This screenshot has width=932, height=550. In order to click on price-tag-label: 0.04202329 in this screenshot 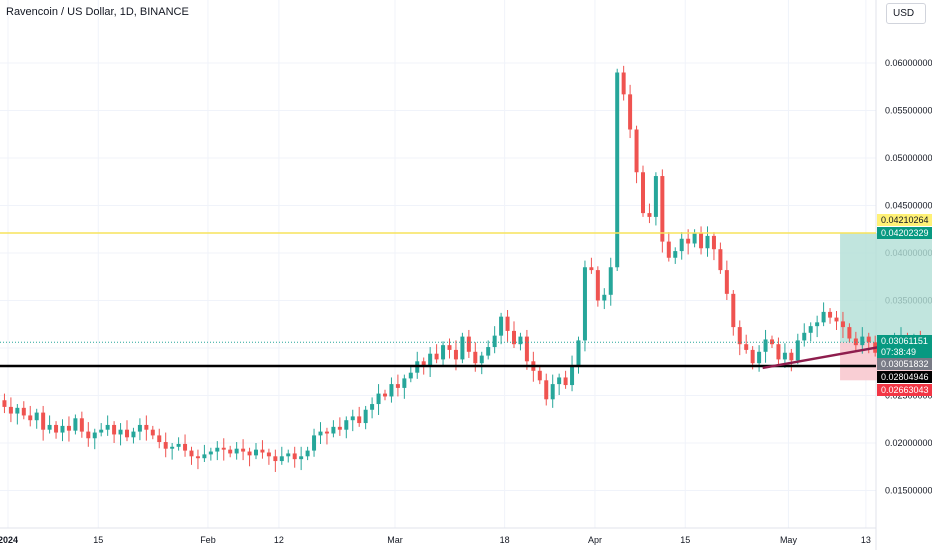, I will do `click(905, 233)`.